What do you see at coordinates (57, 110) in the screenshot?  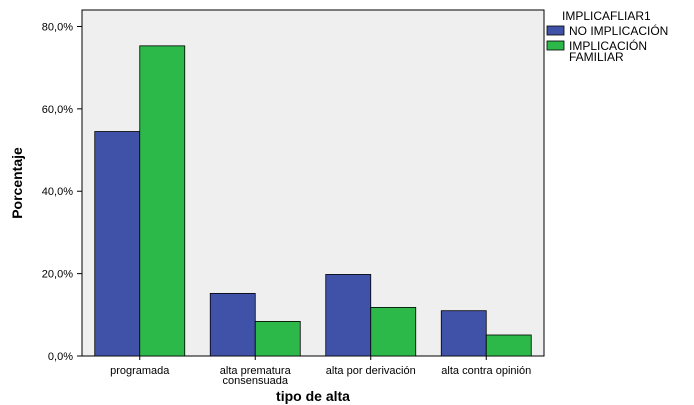 I see `y-tick-label: 60,0%` at bounding box center [57, 110].